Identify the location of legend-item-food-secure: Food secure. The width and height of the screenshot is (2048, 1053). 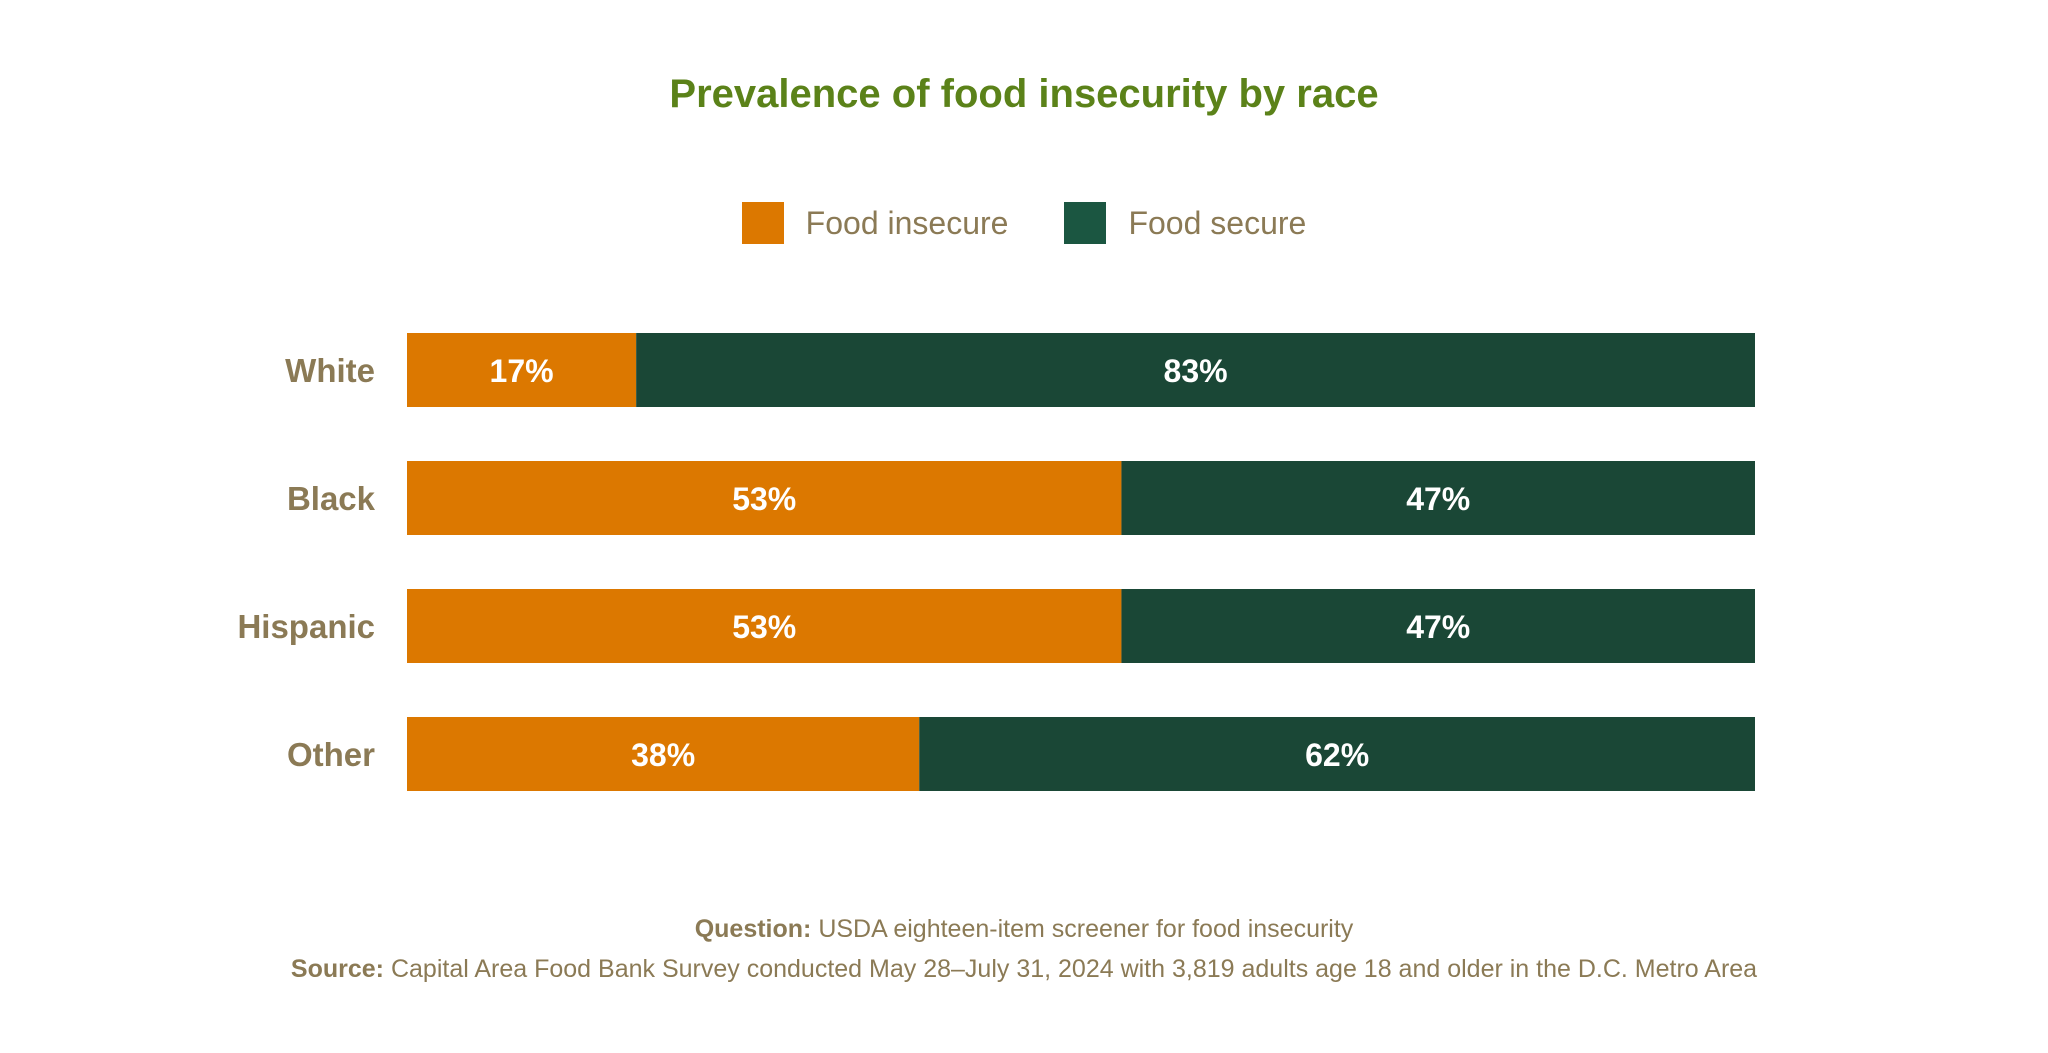
(1185, 223).